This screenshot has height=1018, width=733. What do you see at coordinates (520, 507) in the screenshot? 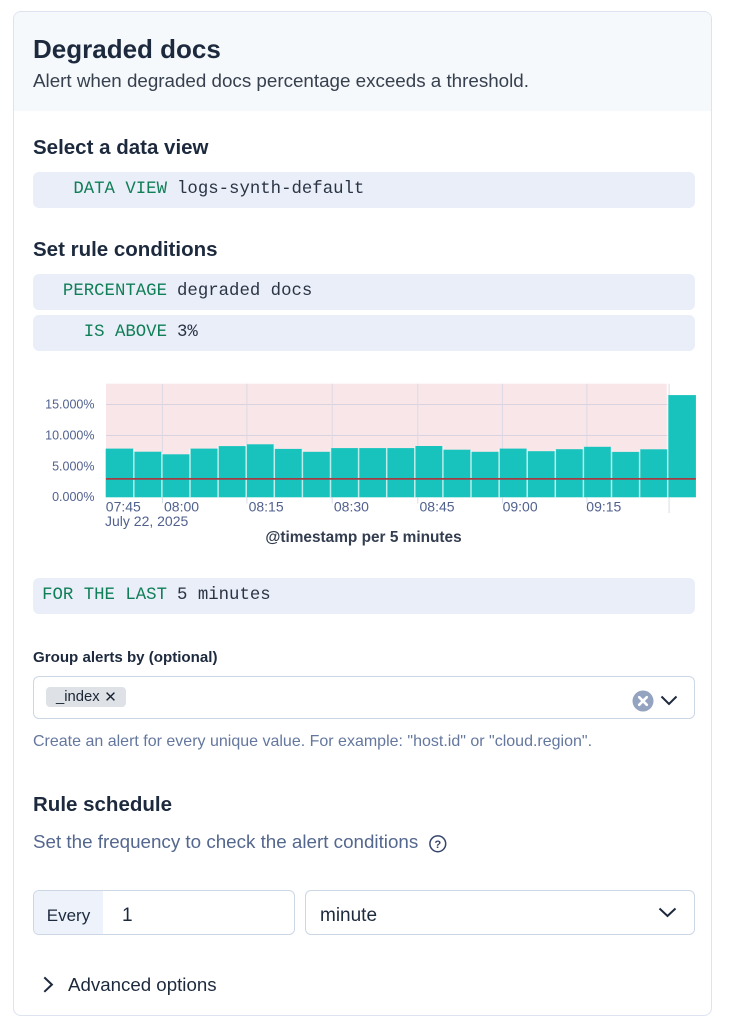
I see `svg-text: 09:00` at bounding box center [520, 507].